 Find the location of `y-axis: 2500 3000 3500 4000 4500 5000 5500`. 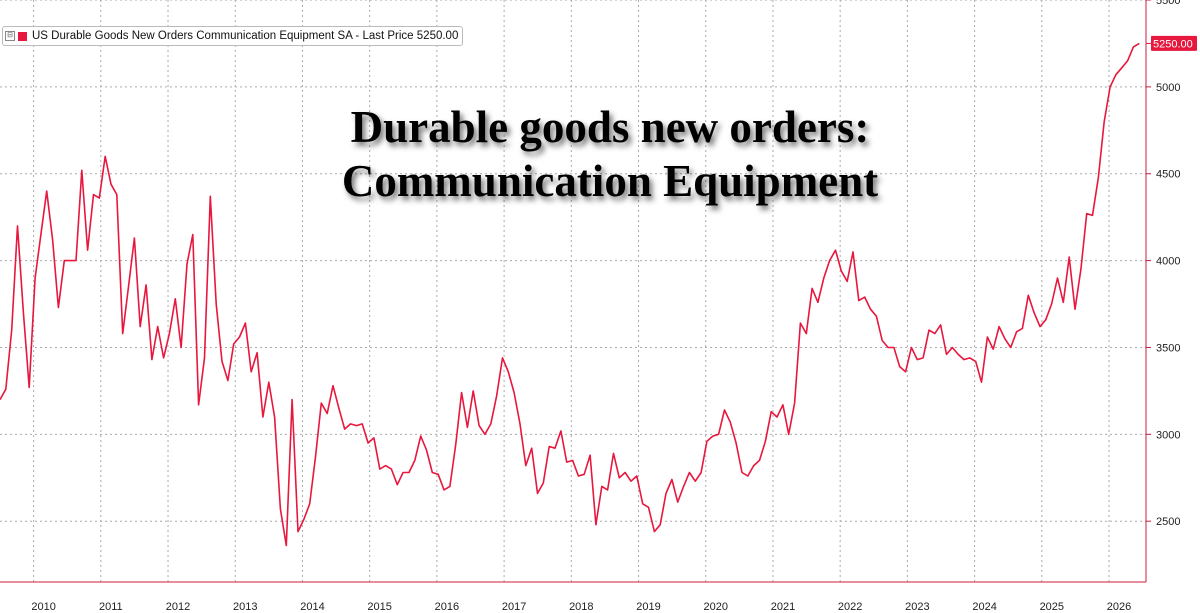

y-axis: 2500 3000 3500 4000 4500 5000 5500 is located at coordinates (1162, 291).